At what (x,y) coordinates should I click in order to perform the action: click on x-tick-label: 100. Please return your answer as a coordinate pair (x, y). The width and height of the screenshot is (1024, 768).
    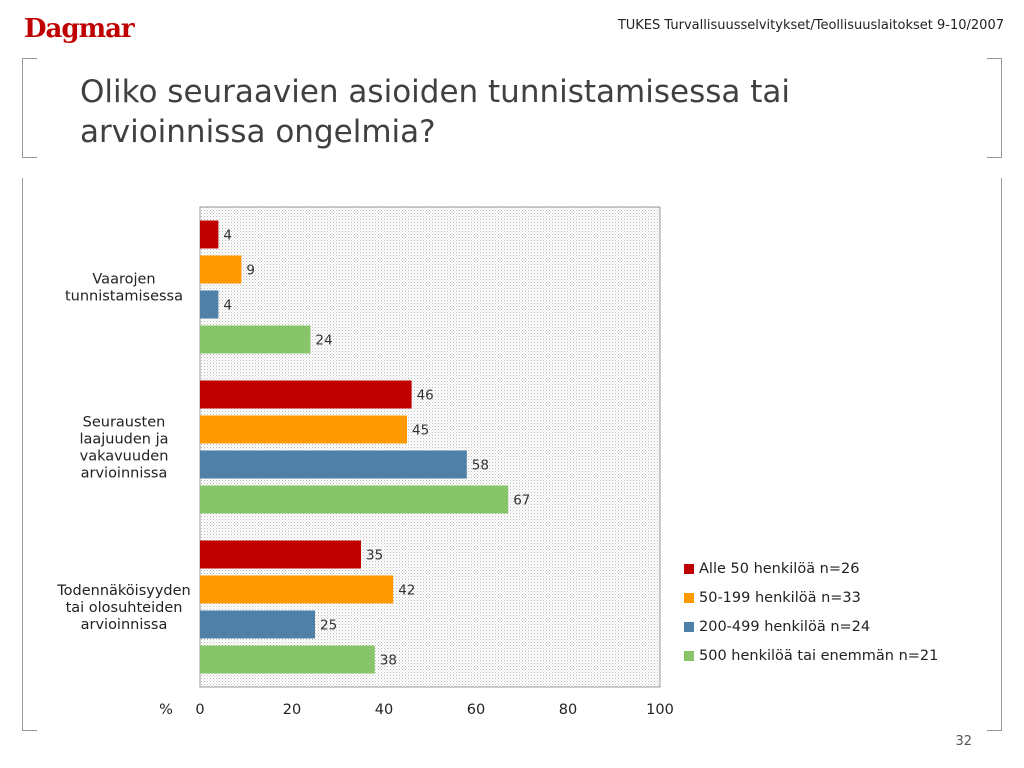
    Looking at the image, I should click on (660, 710).